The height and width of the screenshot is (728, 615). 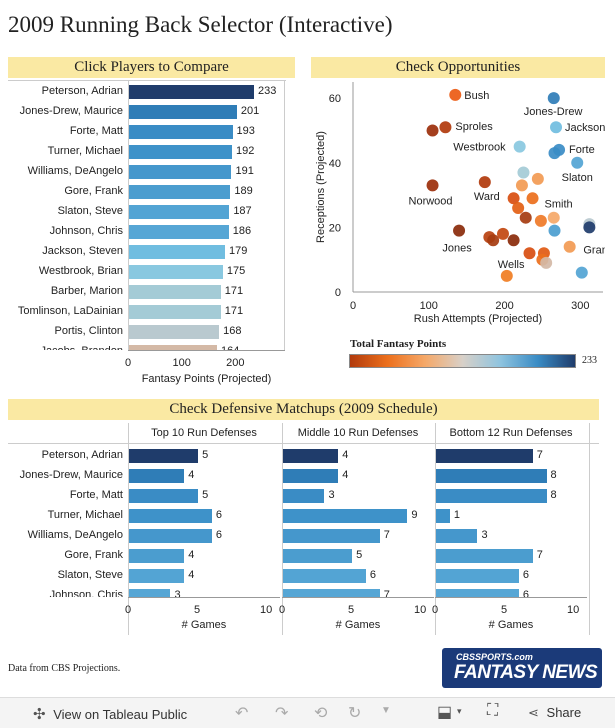 I want to click on def-player-name: Gore, Frank, so click(x=93, y=555).